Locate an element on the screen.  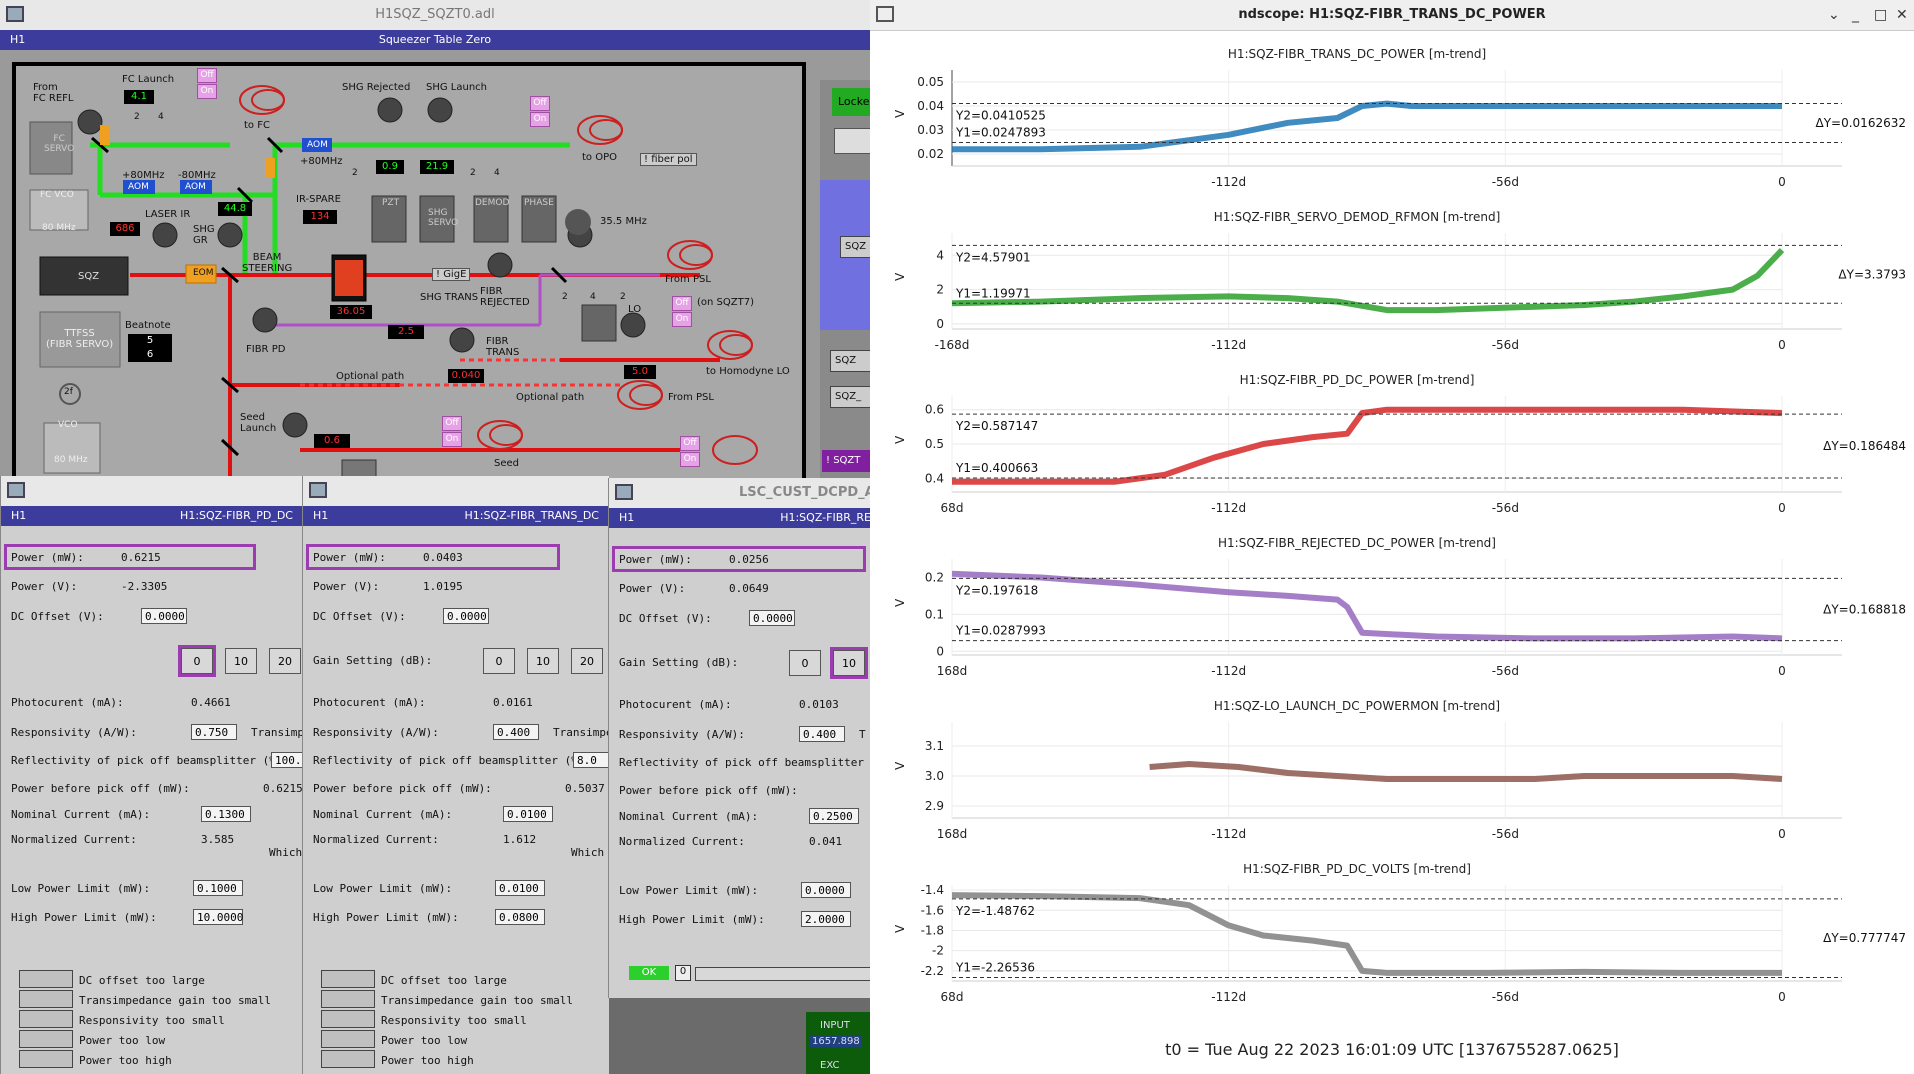
y-tick-label: 0.05 is located at coordinates (930, 82).